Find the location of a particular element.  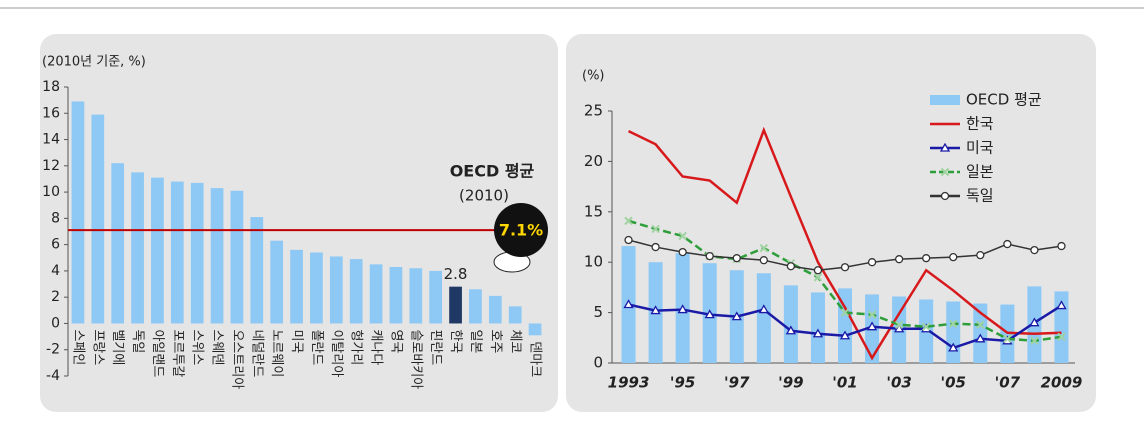

legend-swatch is located at coordinates (945, 100).